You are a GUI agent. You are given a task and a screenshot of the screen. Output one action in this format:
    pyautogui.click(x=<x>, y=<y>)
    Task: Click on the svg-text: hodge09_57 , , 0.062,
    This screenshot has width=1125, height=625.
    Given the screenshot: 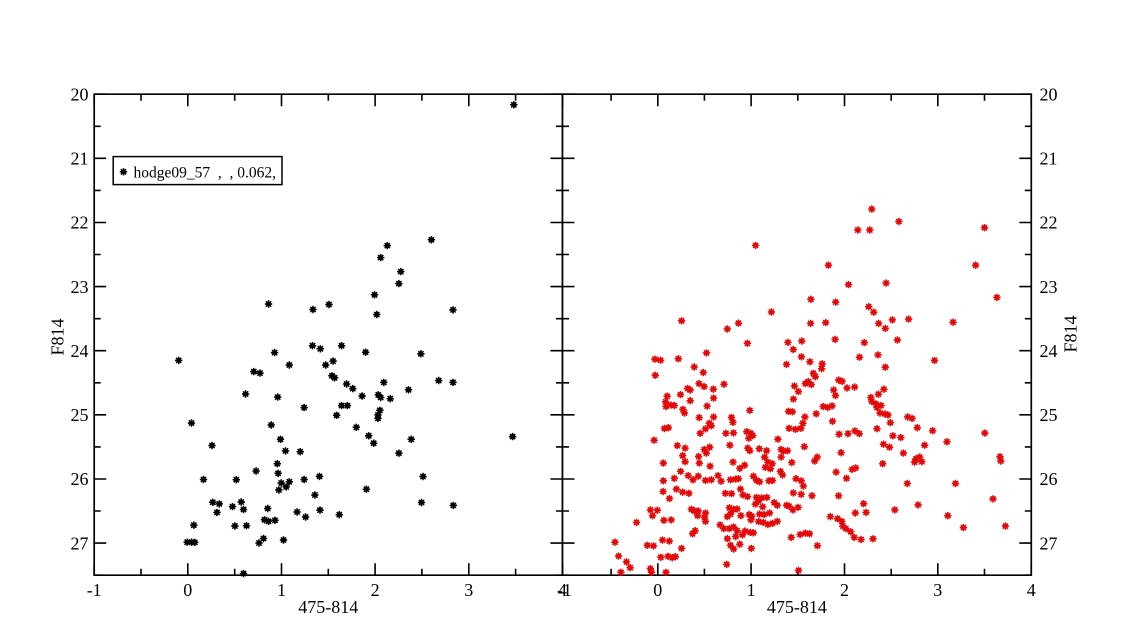 What is the action you would take?
    pyautogui.click(x=205, y=173)
    